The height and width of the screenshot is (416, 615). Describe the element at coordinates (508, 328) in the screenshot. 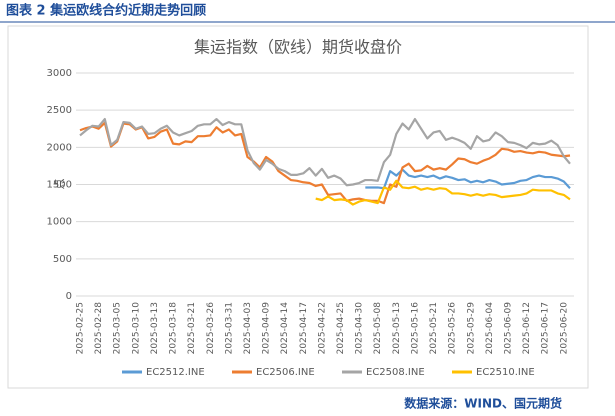

I see `x-tick-label: 2025-06-09` at that location.